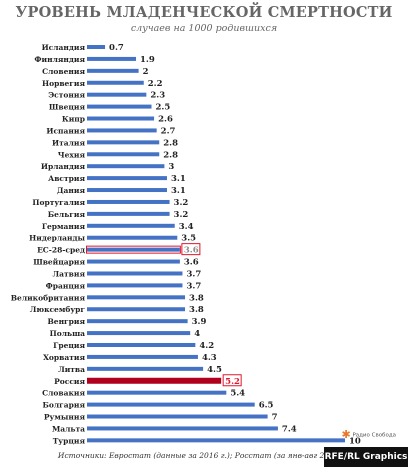 This screenshot has height=467, width=408. Describe the element at coordinates (59, 59) in the screenshot. I see `category-label-1: Финляндия` at that location.